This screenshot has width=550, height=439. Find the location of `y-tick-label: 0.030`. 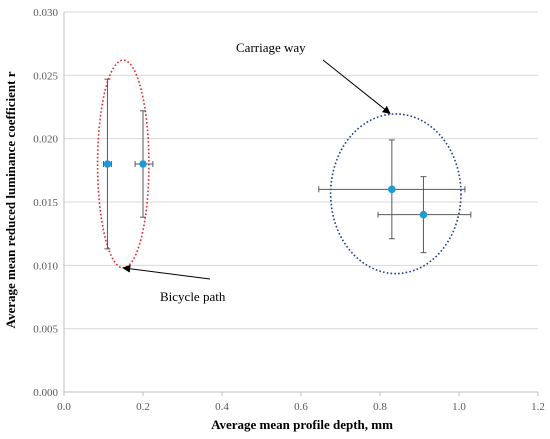

y-tick-label: 0.030 is located at coordinates (45, 13).